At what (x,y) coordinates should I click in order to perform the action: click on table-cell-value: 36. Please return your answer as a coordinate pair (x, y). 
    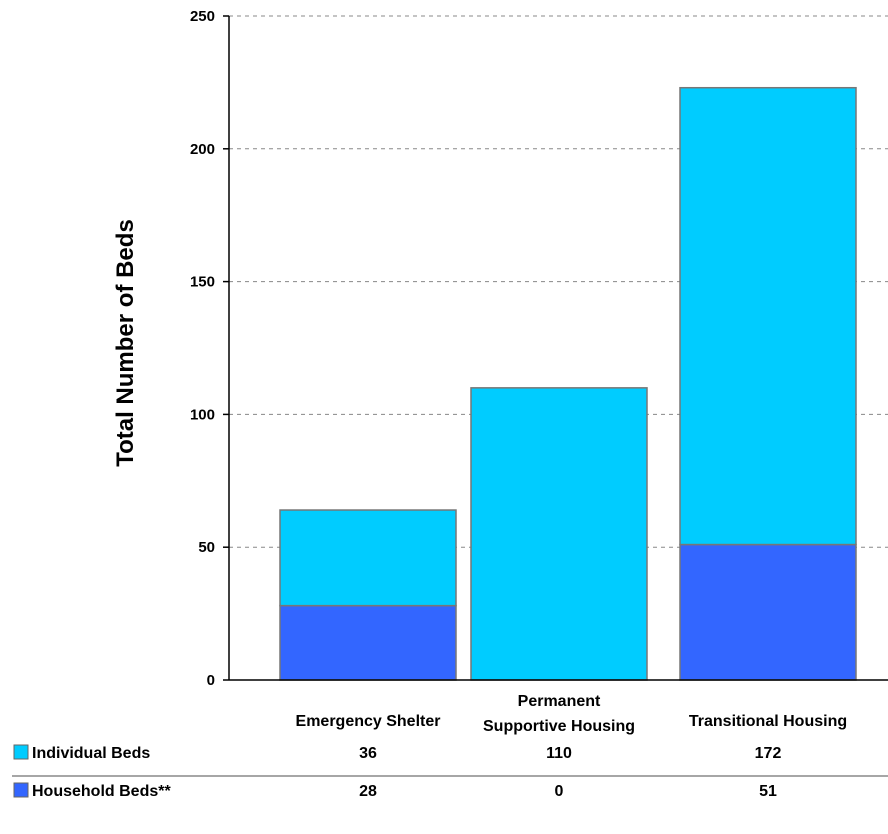
    Looking at the image, I should click on (368, 753).